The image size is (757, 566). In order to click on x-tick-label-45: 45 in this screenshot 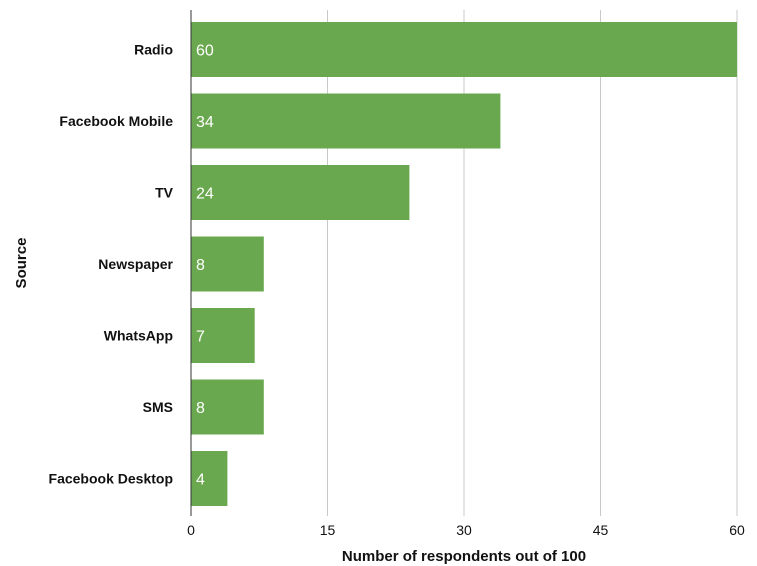, I will do `click(601, 530)`.